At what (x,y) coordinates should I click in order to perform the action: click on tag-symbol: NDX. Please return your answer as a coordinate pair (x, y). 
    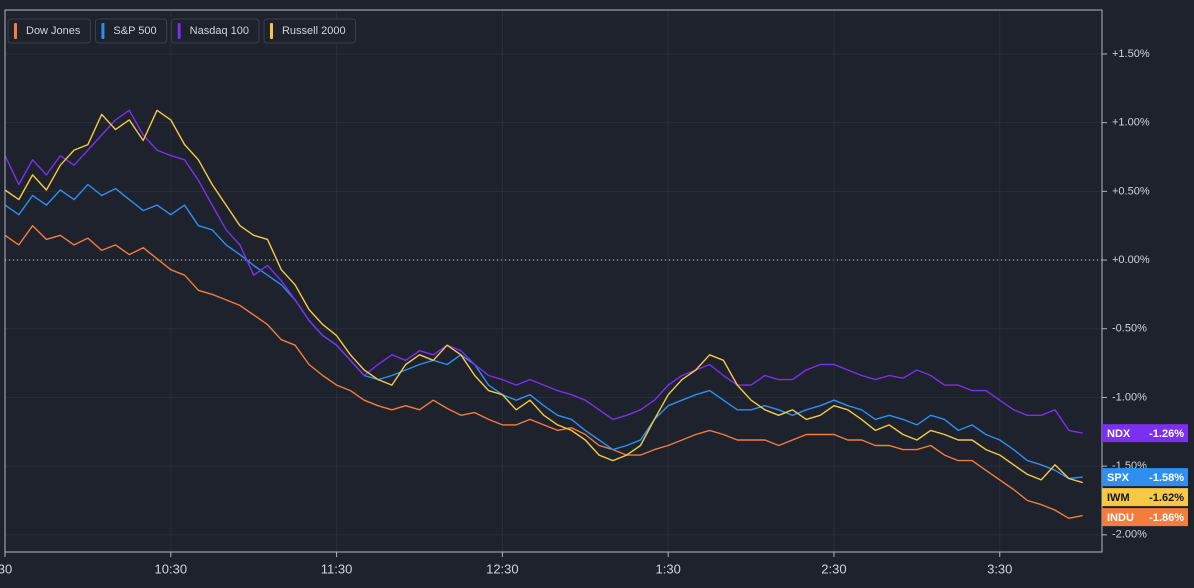
    Looking at the image, I should click on (1119, 434).